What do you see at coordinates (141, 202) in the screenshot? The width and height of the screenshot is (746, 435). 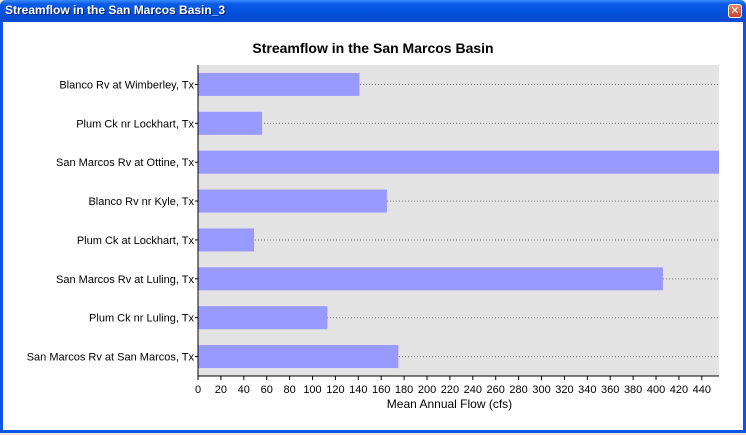 I see `category-label: Blanco Rv nr Kyle, Tx` at bounding box center [141, 202].